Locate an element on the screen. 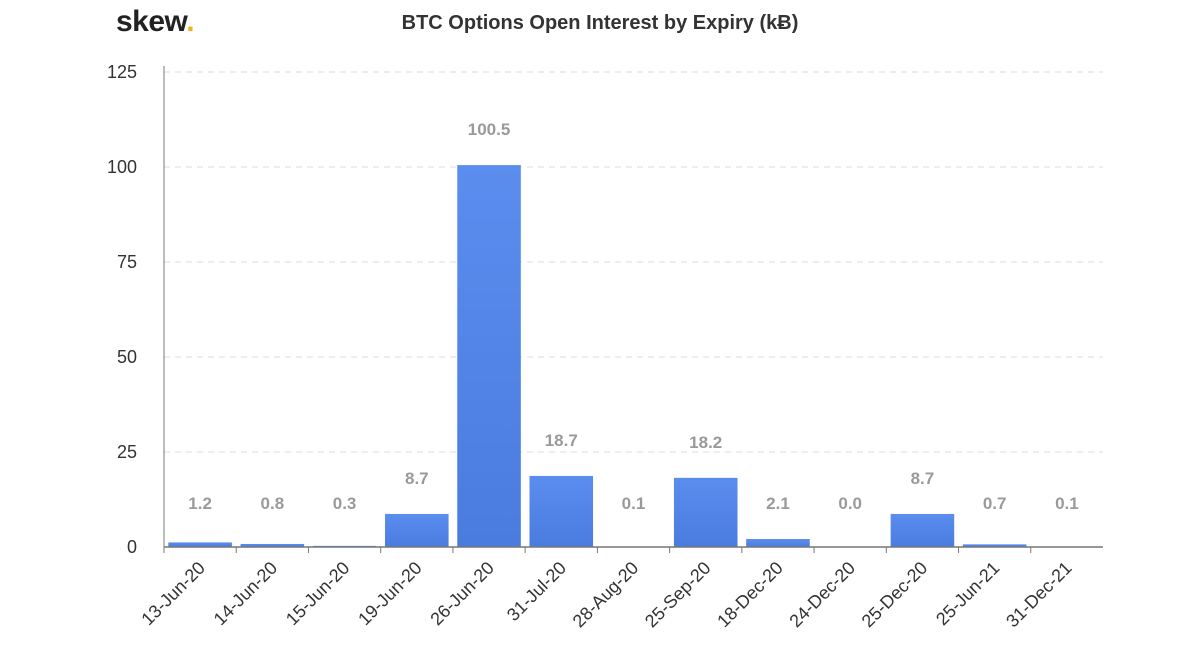 The image size is (1200, 670). y-tick-label: 125 is located at coordinates (122, 72).